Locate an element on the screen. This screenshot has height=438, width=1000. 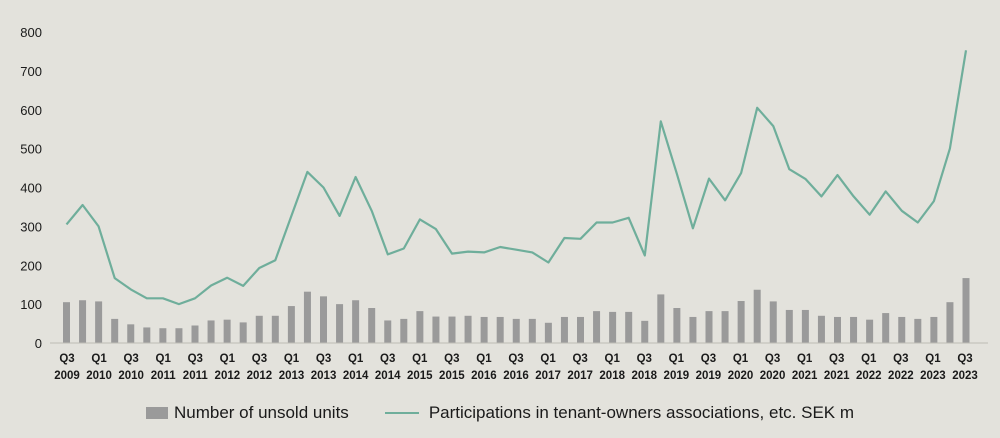
bar-series is located at coordinates (516, 310).